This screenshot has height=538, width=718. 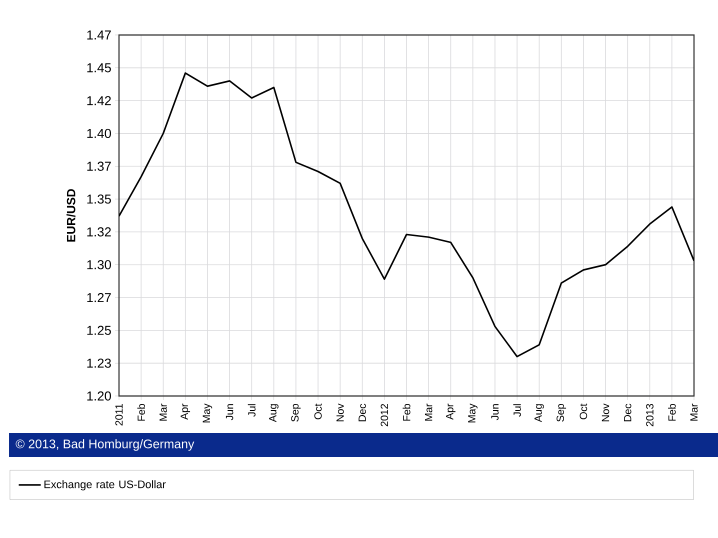 I want to click on y-tick-label: 1.35, so click(x=99, y=199).